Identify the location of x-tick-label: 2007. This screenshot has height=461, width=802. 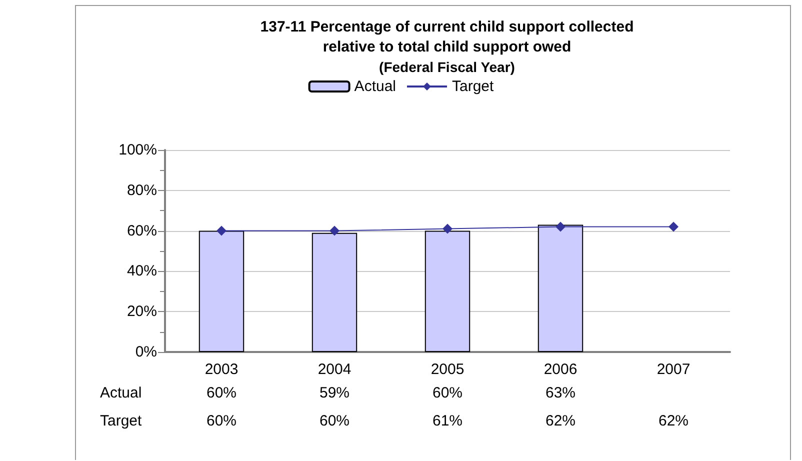
(673, 369).